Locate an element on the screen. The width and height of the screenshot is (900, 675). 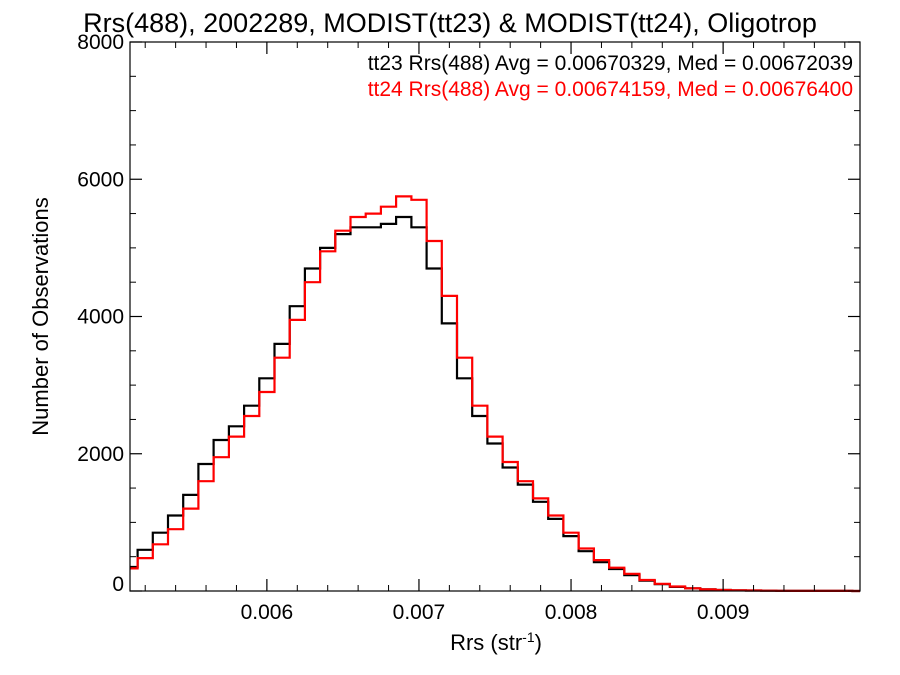
x-tick-label: 0.006 is located at coordinates (267, 612).